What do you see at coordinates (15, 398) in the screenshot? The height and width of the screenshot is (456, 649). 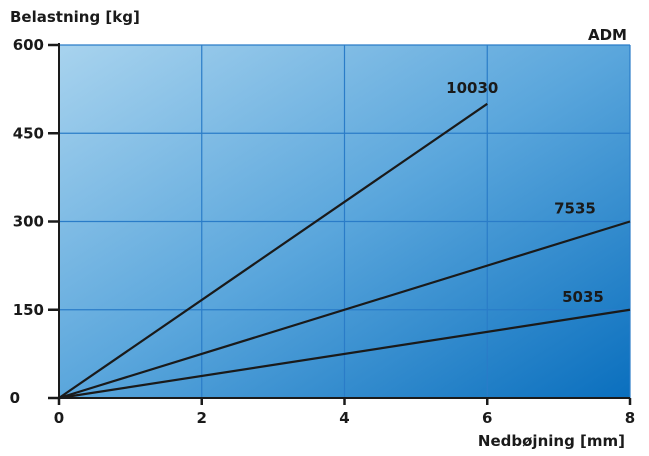 I see `y-tick-label: 0` at bounding box center [15, 398].